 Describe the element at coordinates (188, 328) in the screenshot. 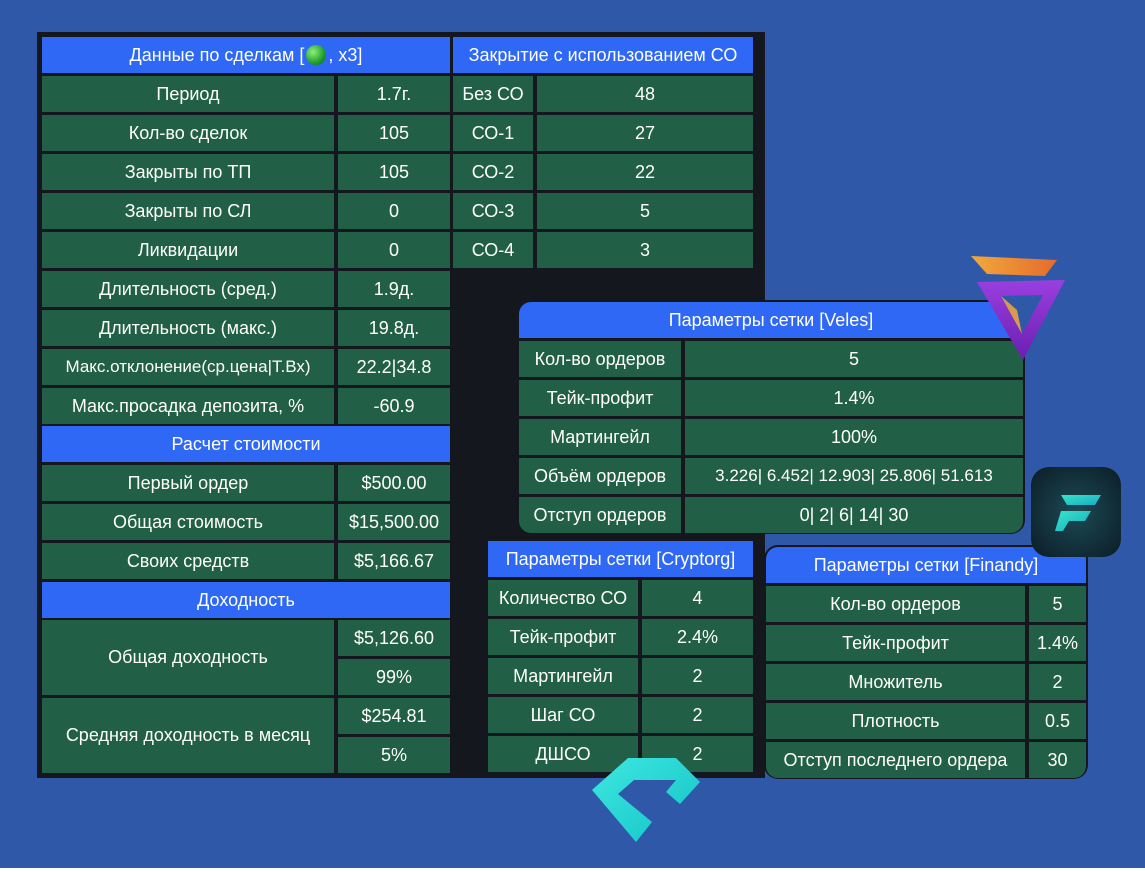

I see `deals-row-label: Длительность (макс.)` at that location.